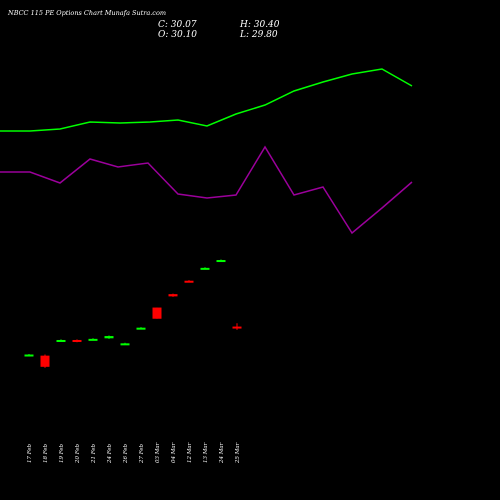  I want to click on x-axis-tick-label: 04 Mar, so click(174, 452).